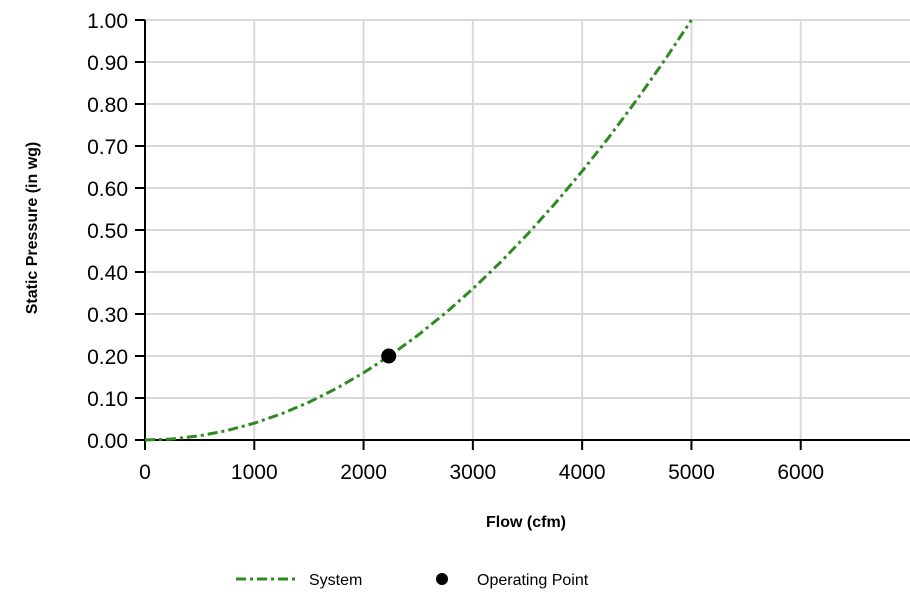 The image size is (910, 599). What do you see at coordinates (526, 522) in the screenshot?
I see `x-axis-title: Flow (cfm)` at bounding box center [526, 522].